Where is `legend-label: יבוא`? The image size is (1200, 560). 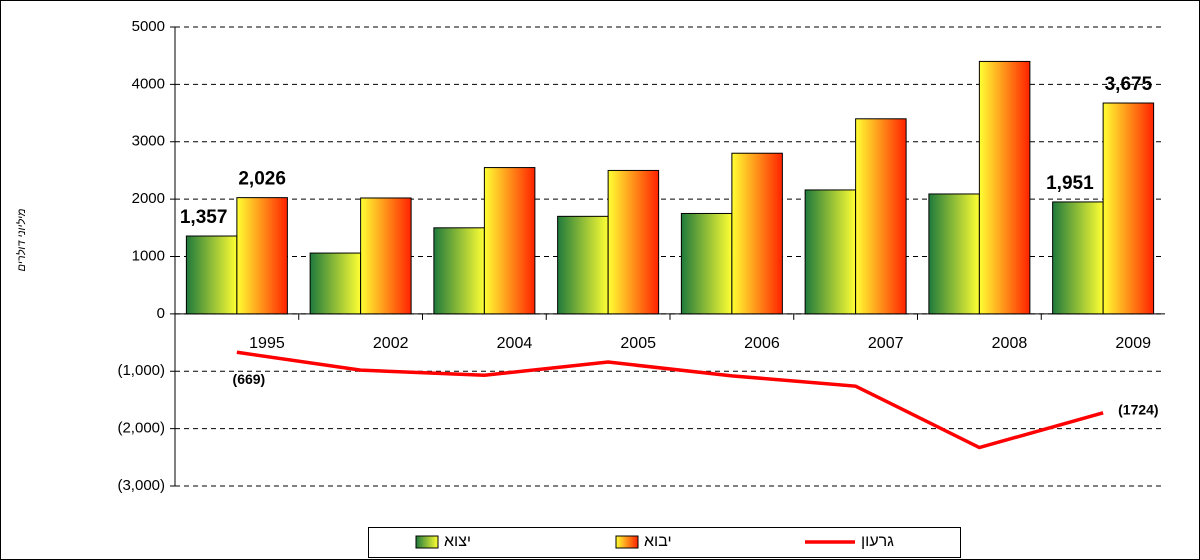 legend-label: יבוא is located at coordinates (658, 541).